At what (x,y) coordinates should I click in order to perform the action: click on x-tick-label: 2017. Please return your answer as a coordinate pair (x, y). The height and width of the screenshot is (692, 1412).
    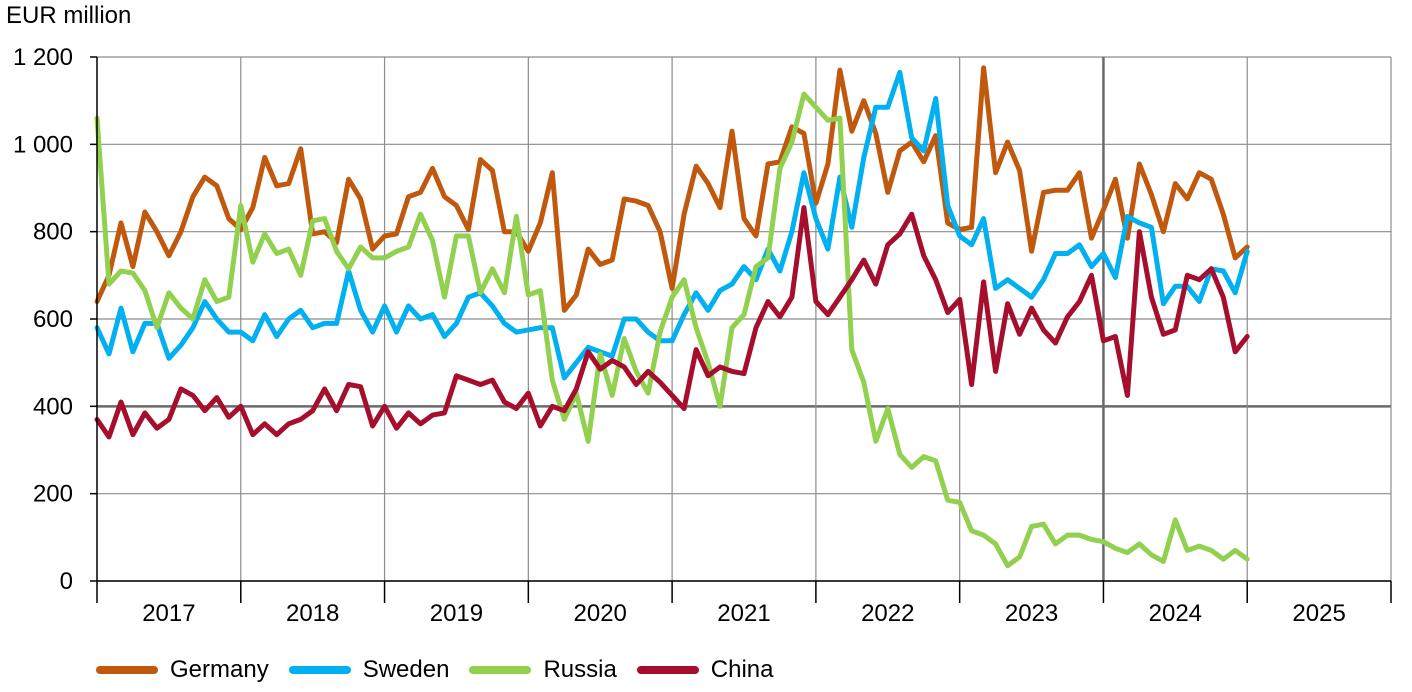
    Looking at the image, I should click on (168, 613).